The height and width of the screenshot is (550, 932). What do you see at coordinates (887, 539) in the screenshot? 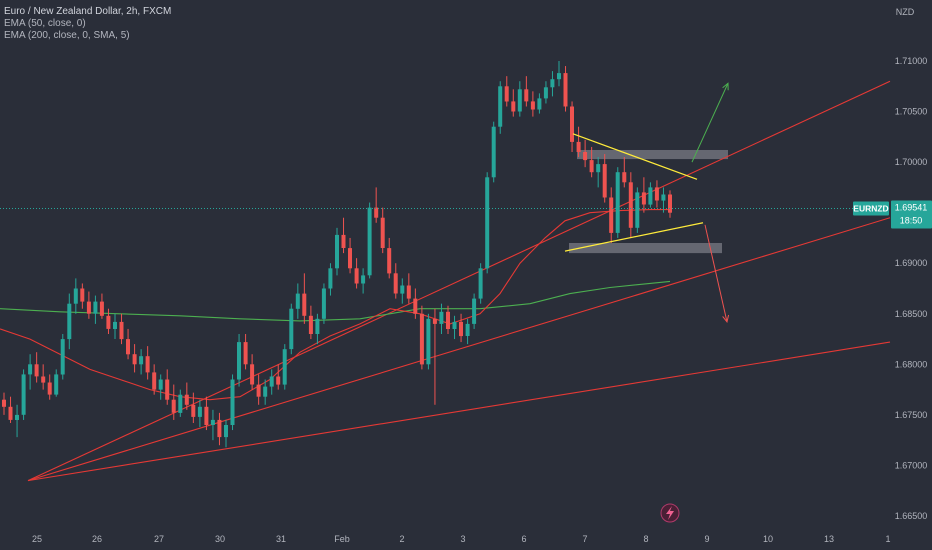
I see `time-tick-label: 1` at bounding box center [887, 539].